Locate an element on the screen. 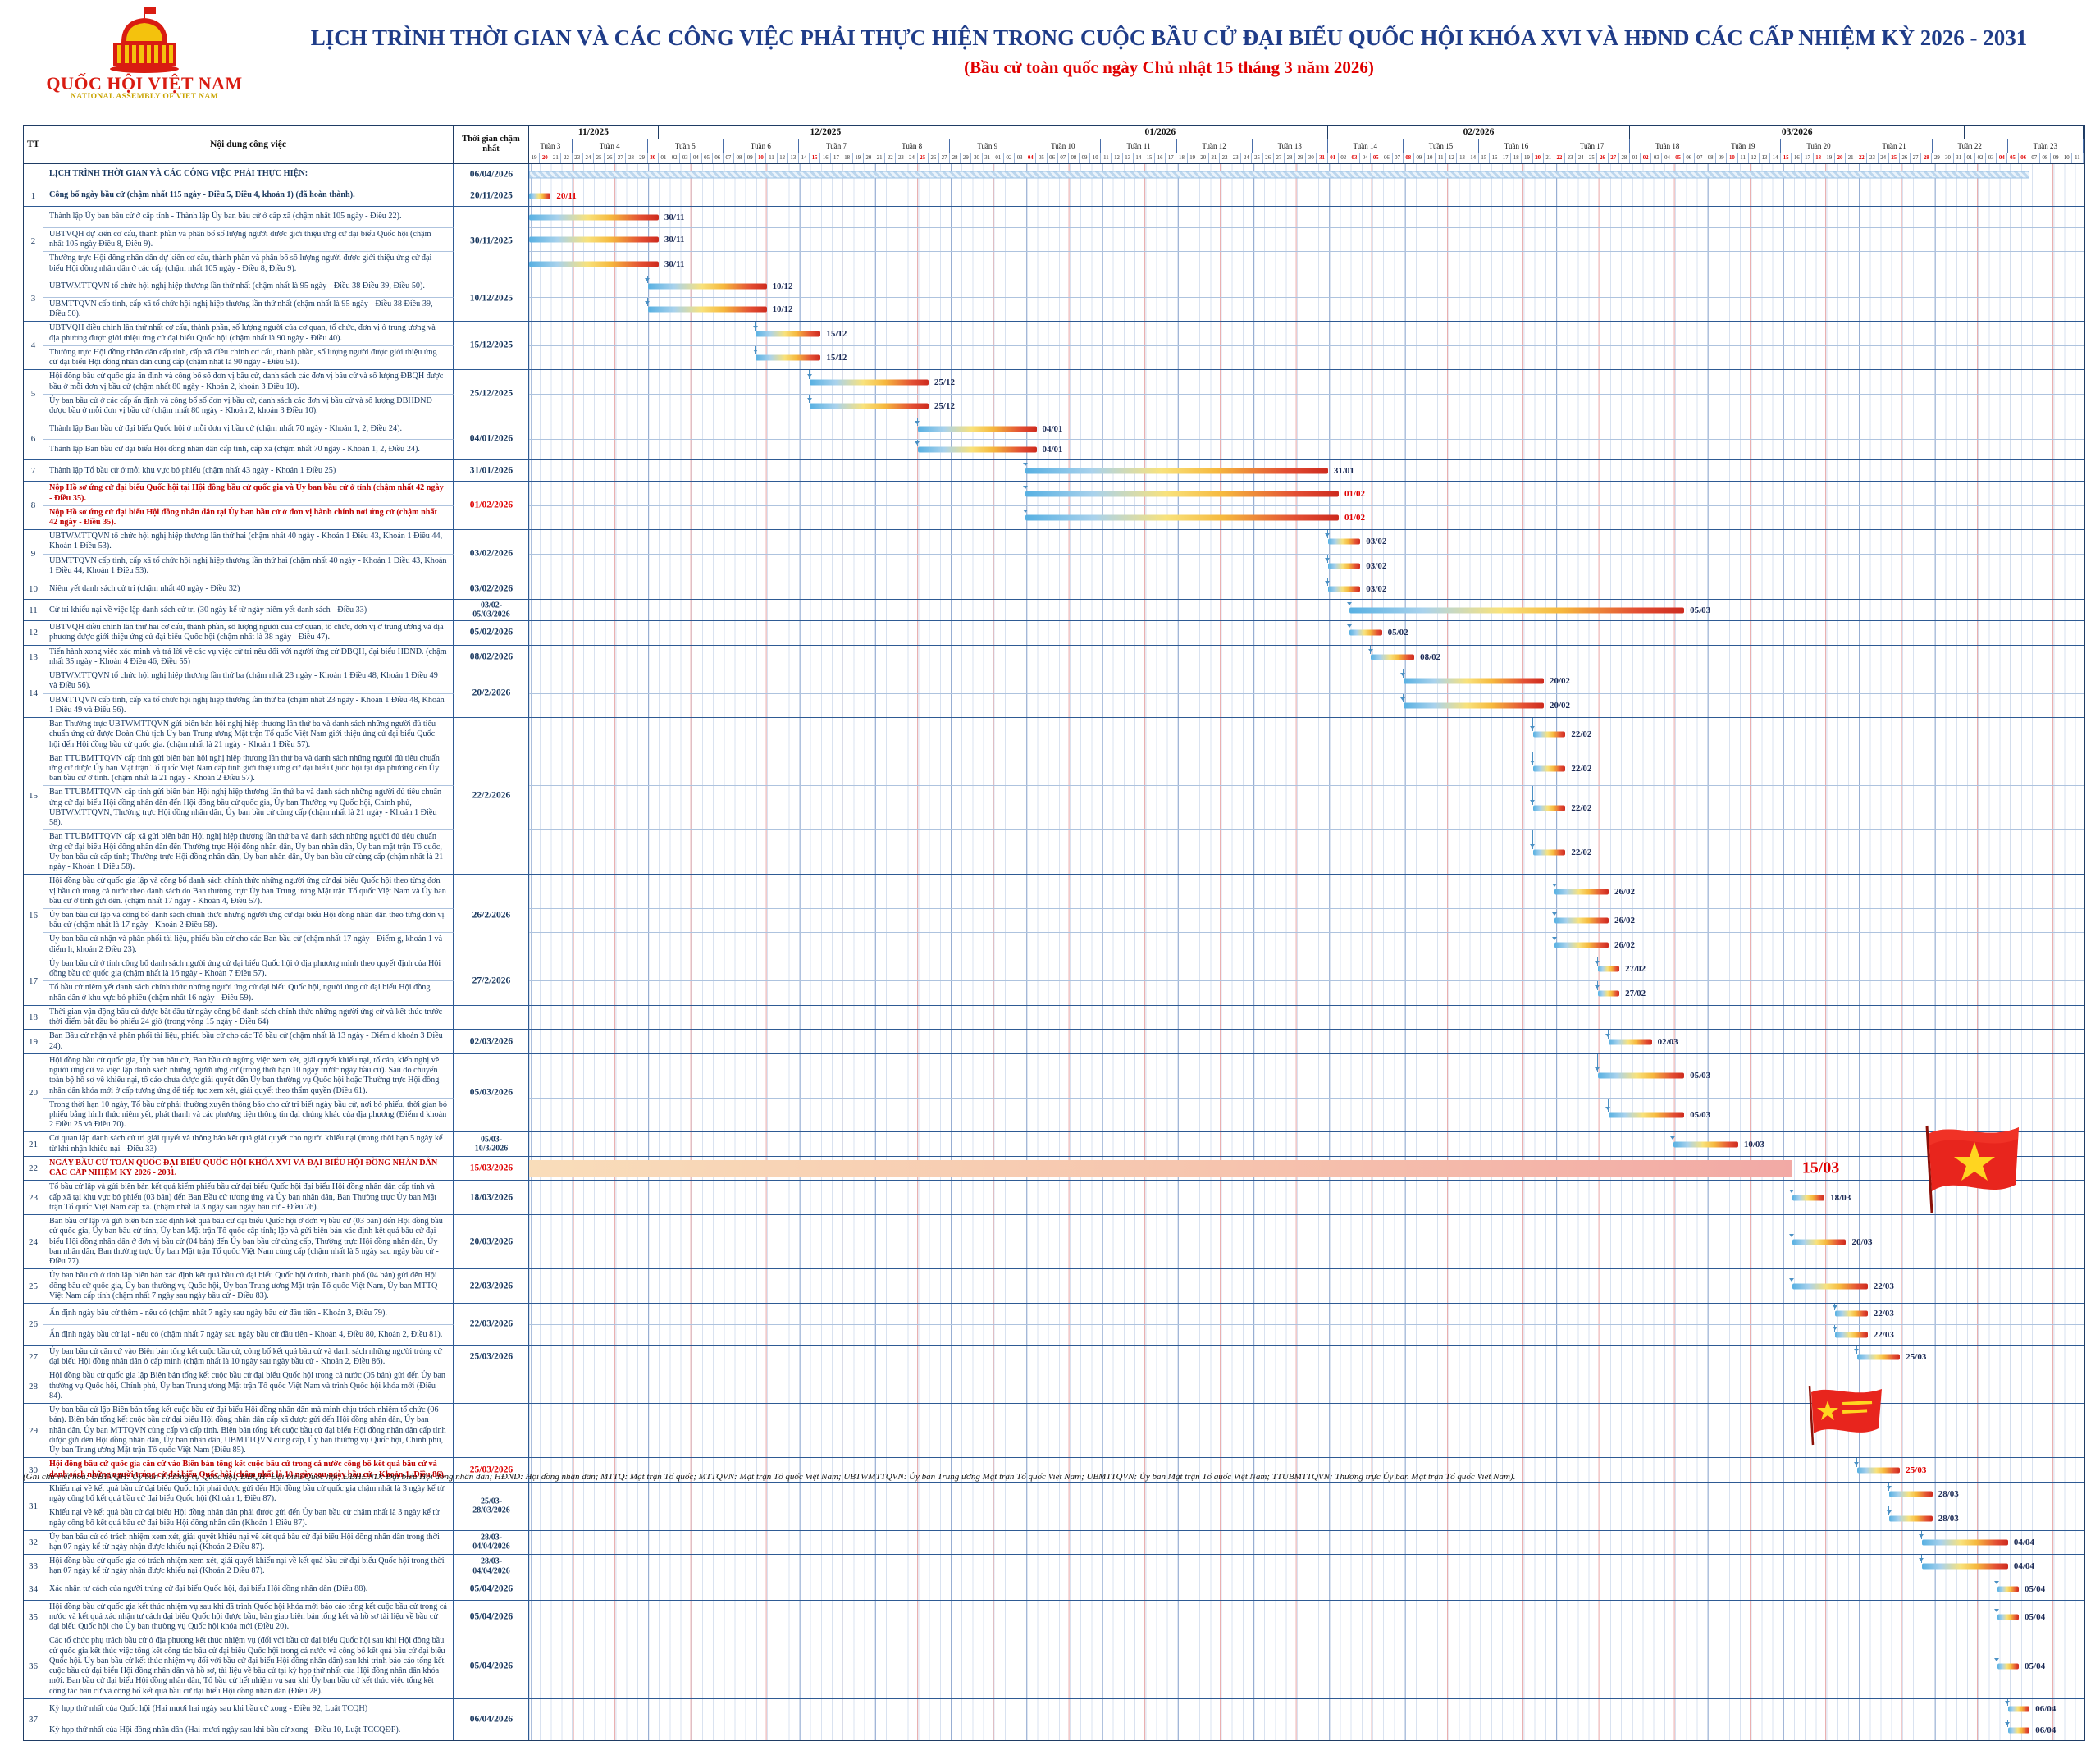 This screenshot has width=2100, height=1741. bar-date-label: 10/03 is located at coordinates (1754, 1144).